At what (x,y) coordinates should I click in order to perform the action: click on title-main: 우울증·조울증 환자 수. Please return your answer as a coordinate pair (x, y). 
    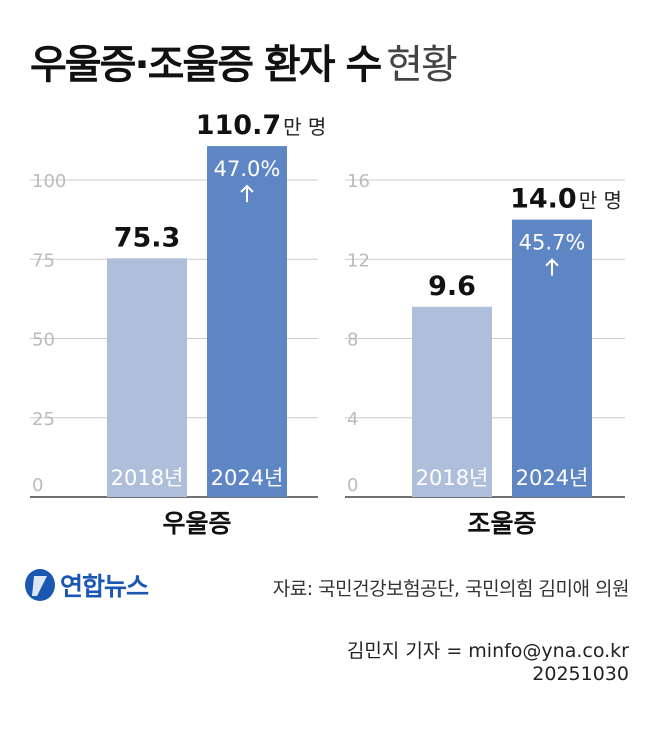
    Looking at the image, I should click on (206, 65).